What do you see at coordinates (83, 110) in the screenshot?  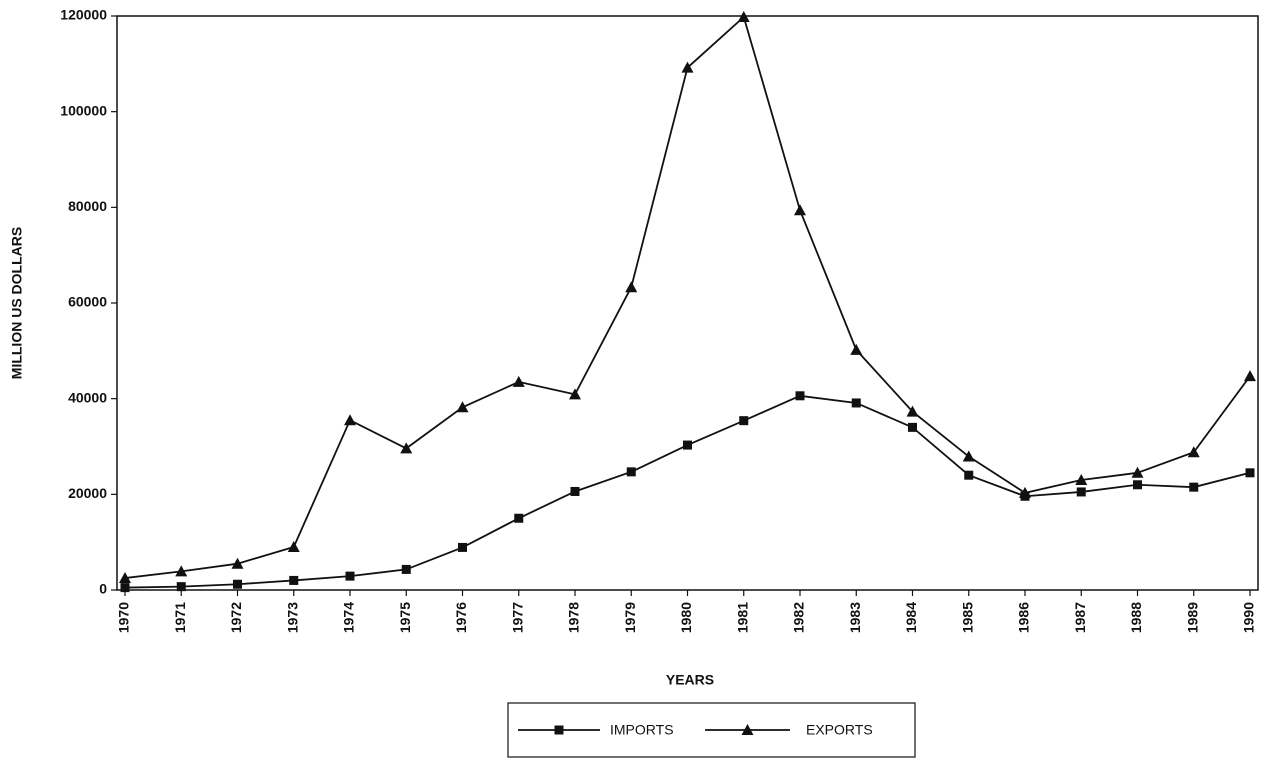 I see `y-tick-label: 100000` at bounding box center [83, 110].